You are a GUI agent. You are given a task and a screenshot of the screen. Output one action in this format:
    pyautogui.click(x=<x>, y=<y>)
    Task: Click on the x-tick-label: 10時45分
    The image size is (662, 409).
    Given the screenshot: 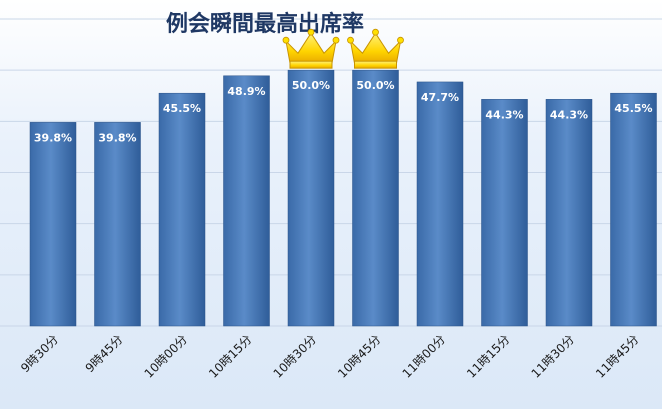 What is the action you would take?
    pyautogui.click(x=359, y=356)
    